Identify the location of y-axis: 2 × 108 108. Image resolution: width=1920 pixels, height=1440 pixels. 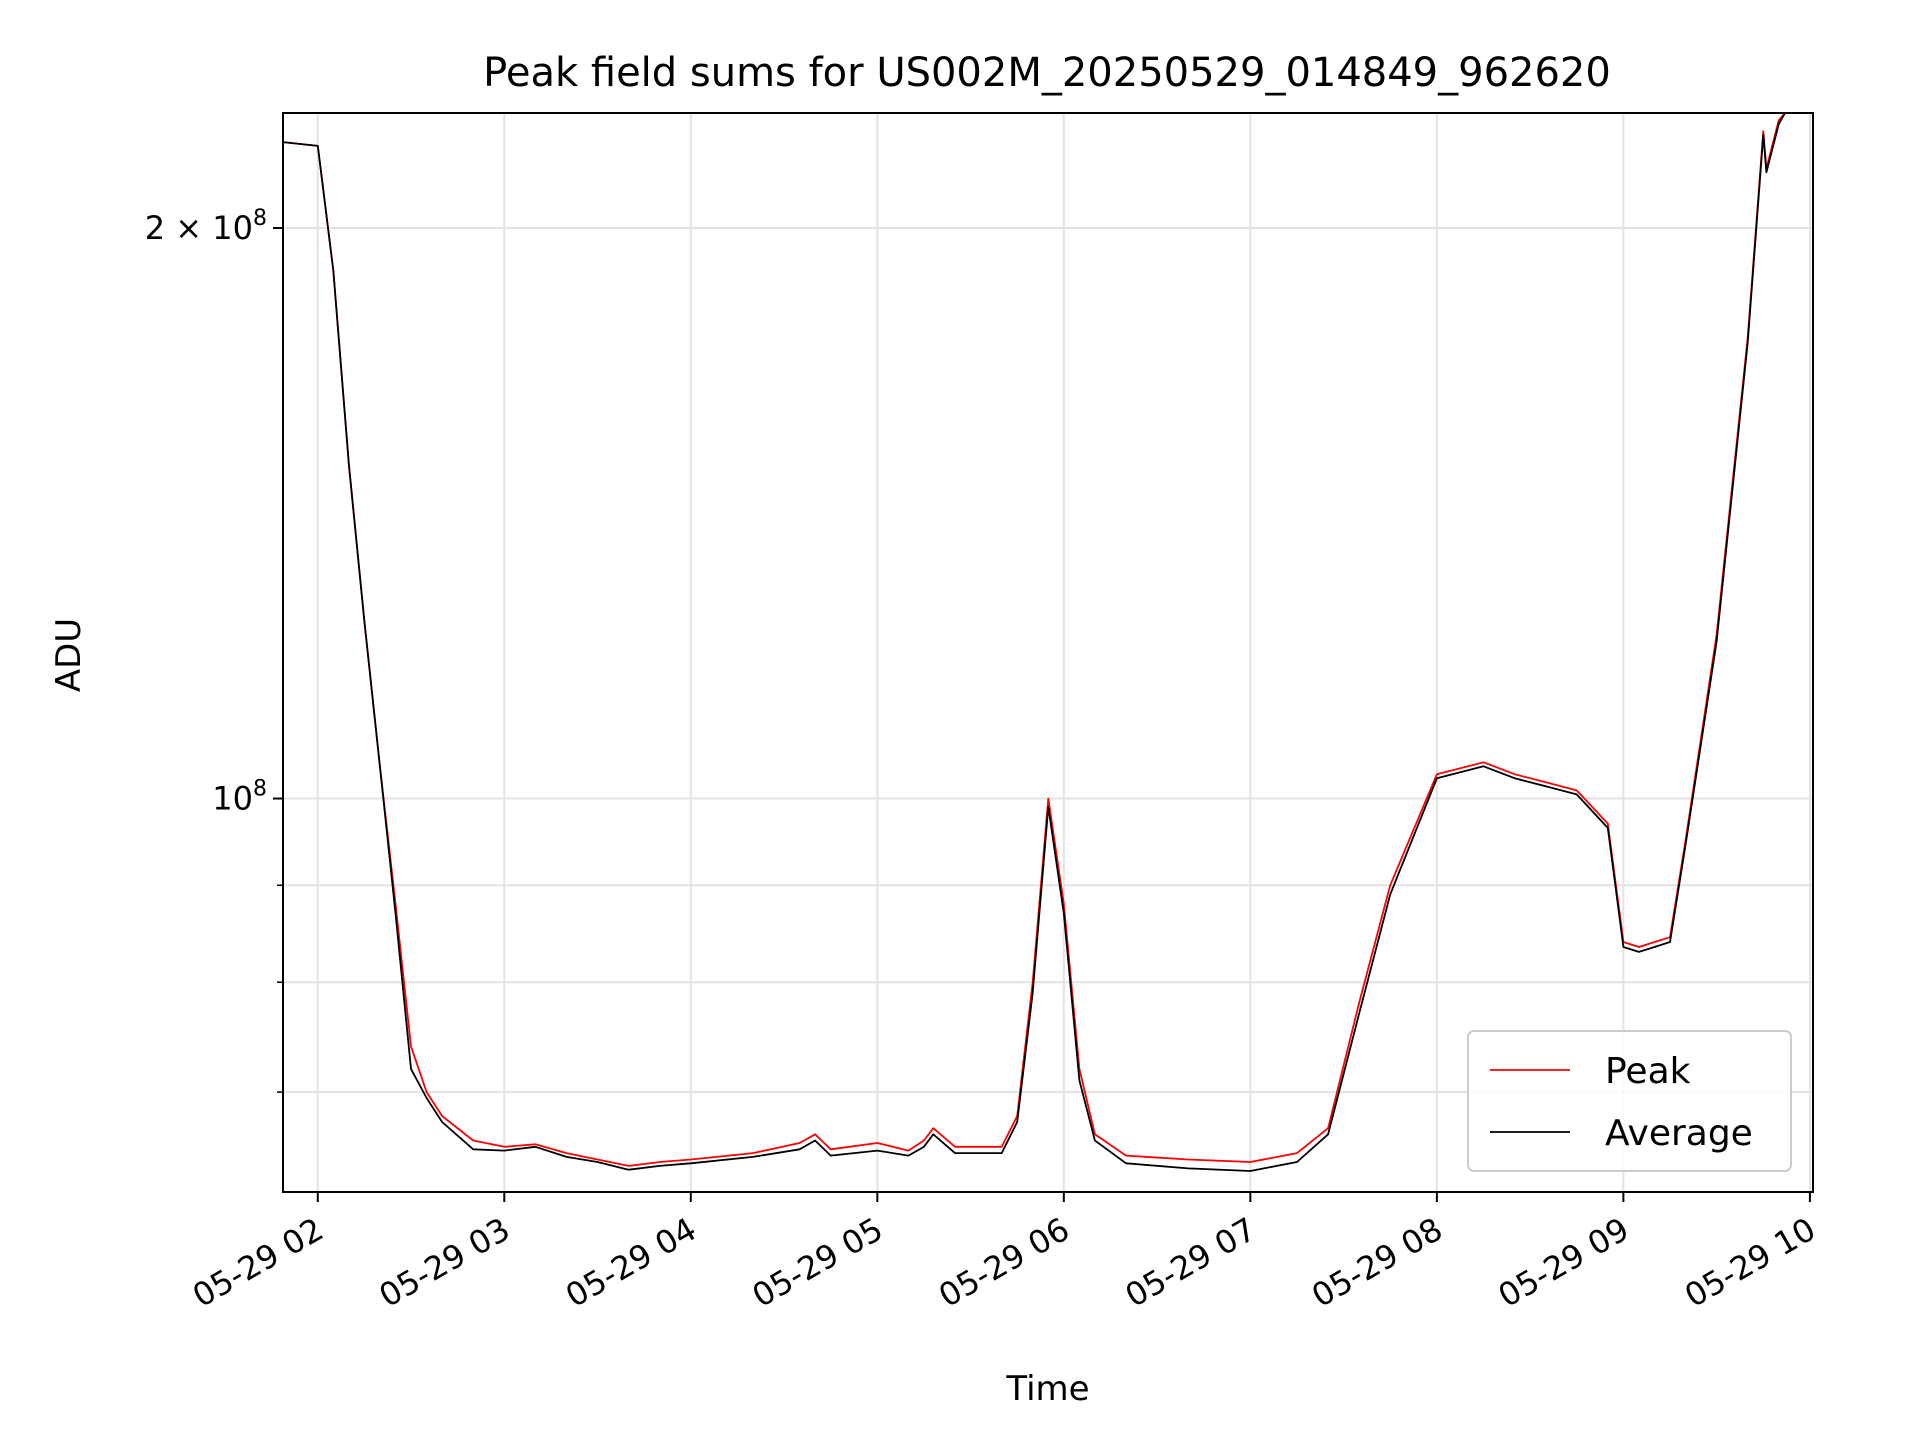
(214, 649).